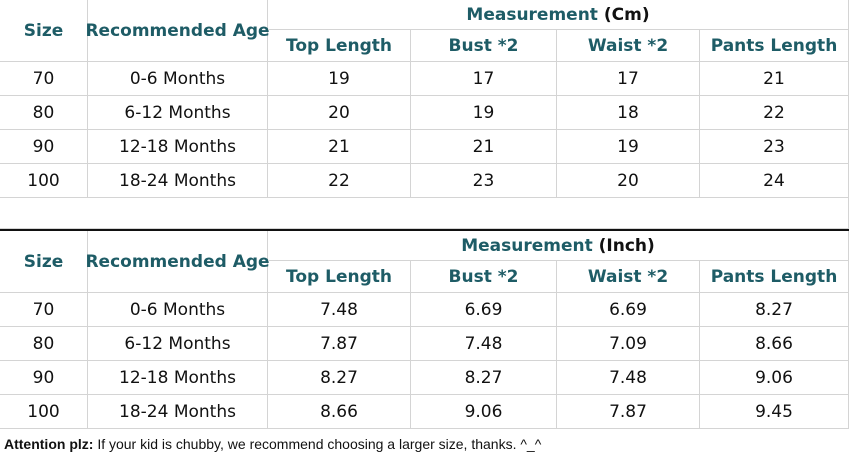 The image size is (849, 467). I want to click on note-label: Attention plz:, so click(49, 444).